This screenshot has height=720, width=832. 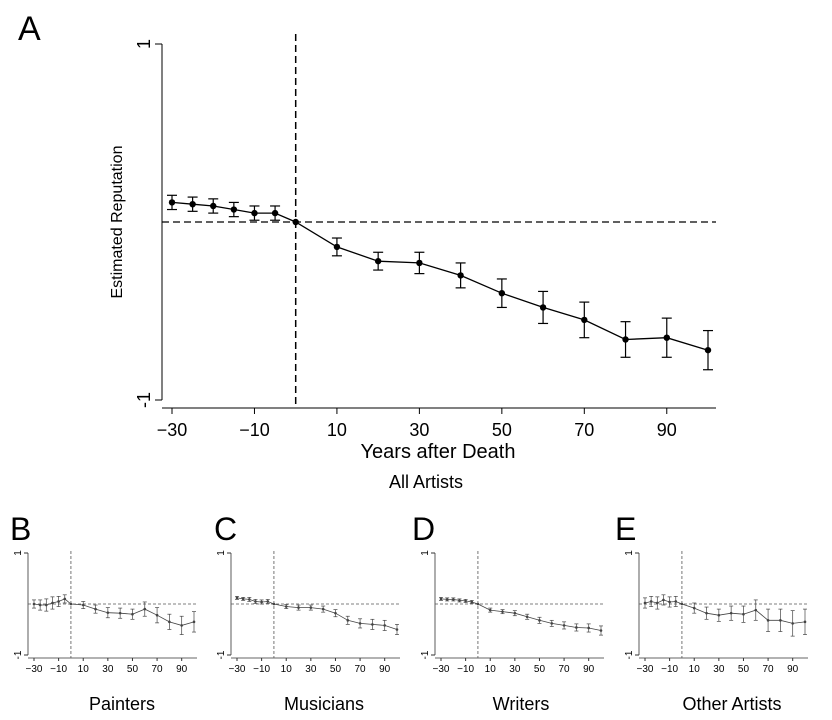 I want to click on panel-caption-a: All Artists, so click(x=426, y=482).